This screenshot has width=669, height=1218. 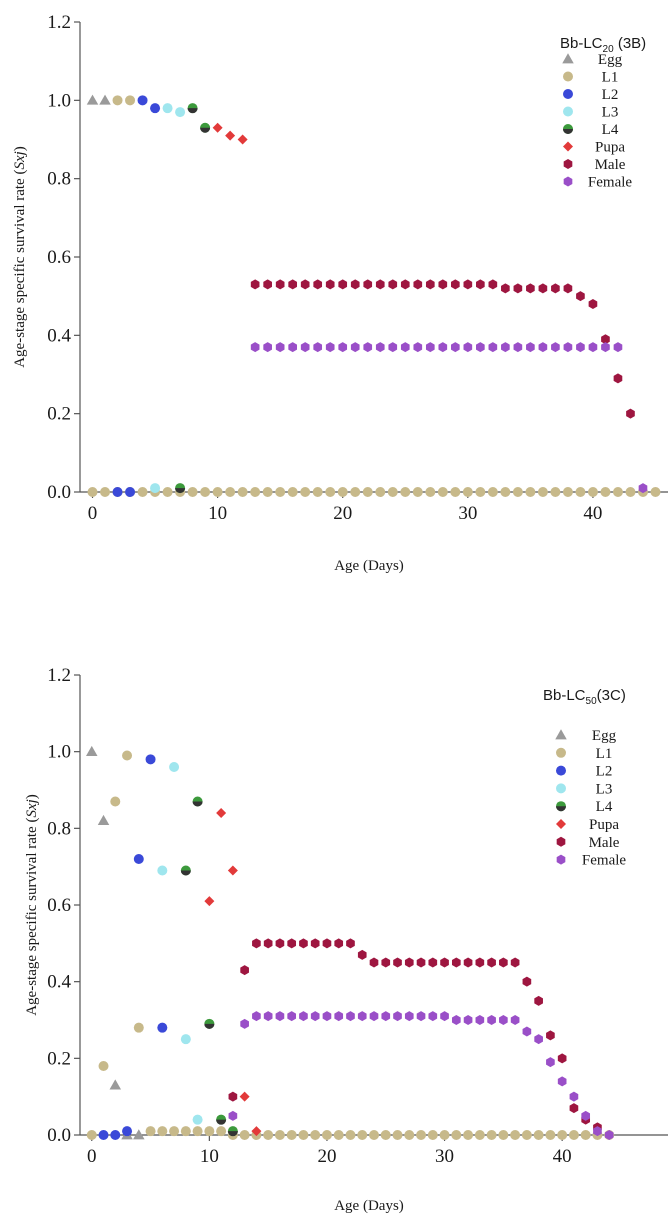 I want to click on legend-marker-male, so click(x=561, y=841).